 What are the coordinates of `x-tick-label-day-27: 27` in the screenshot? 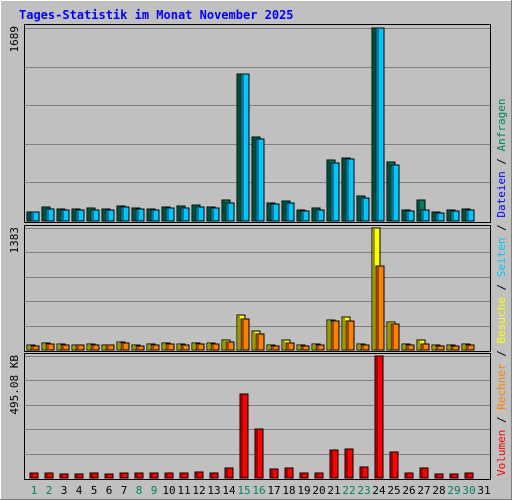 It's located at (423, 490).